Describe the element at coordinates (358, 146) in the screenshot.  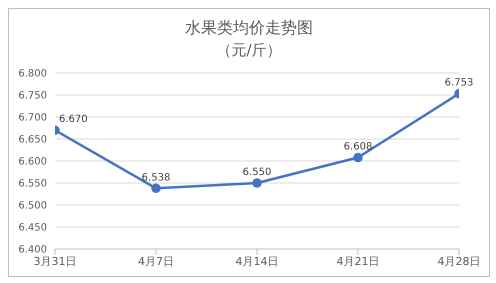
I see `data-label: 6.608` at that location.